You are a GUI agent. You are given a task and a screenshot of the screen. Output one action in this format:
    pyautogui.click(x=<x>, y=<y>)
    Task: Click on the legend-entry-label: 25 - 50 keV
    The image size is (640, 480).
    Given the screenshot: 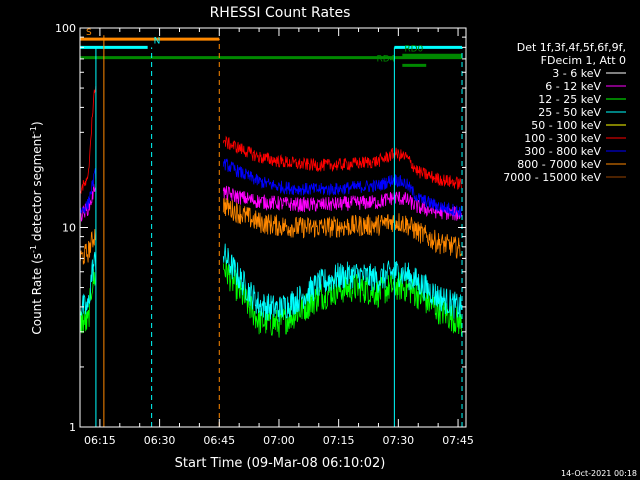 What is the action you would take?
    pyautogui.click(x=569, y=112)
    